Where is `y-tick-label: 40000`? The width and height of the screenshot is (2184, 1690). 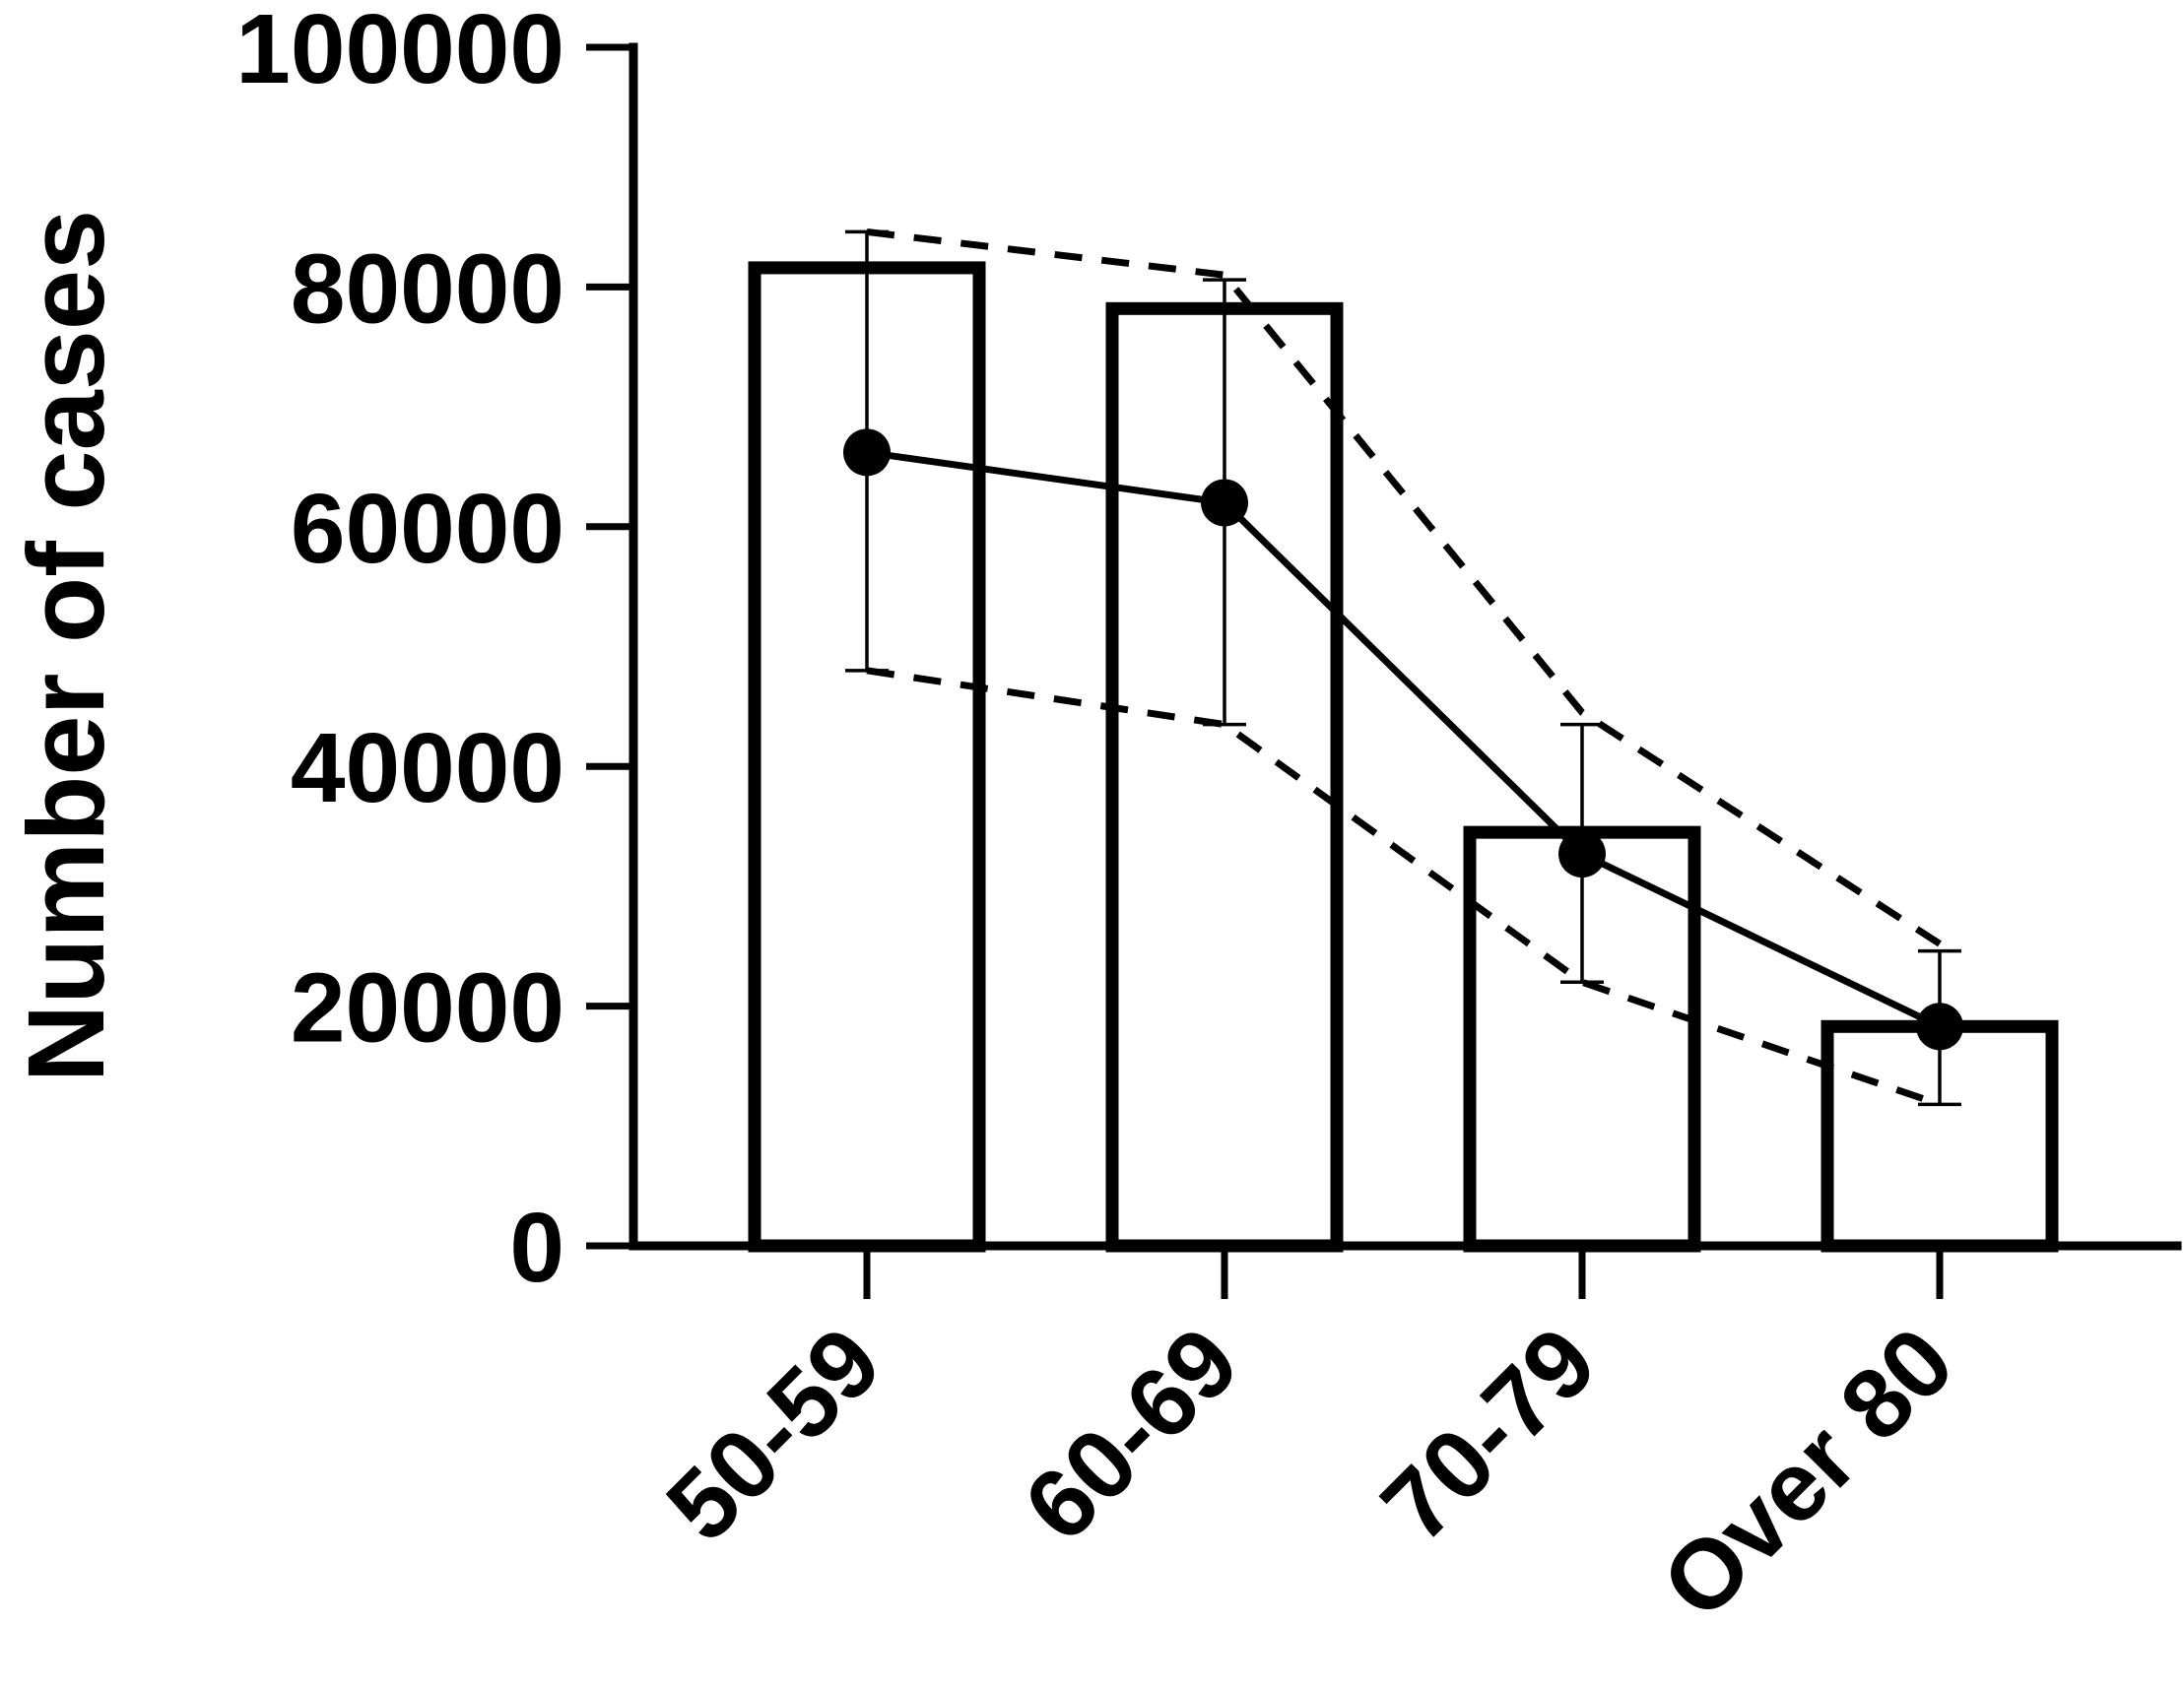
y-tick-label: 40000 is located at coordinates (427, 768).